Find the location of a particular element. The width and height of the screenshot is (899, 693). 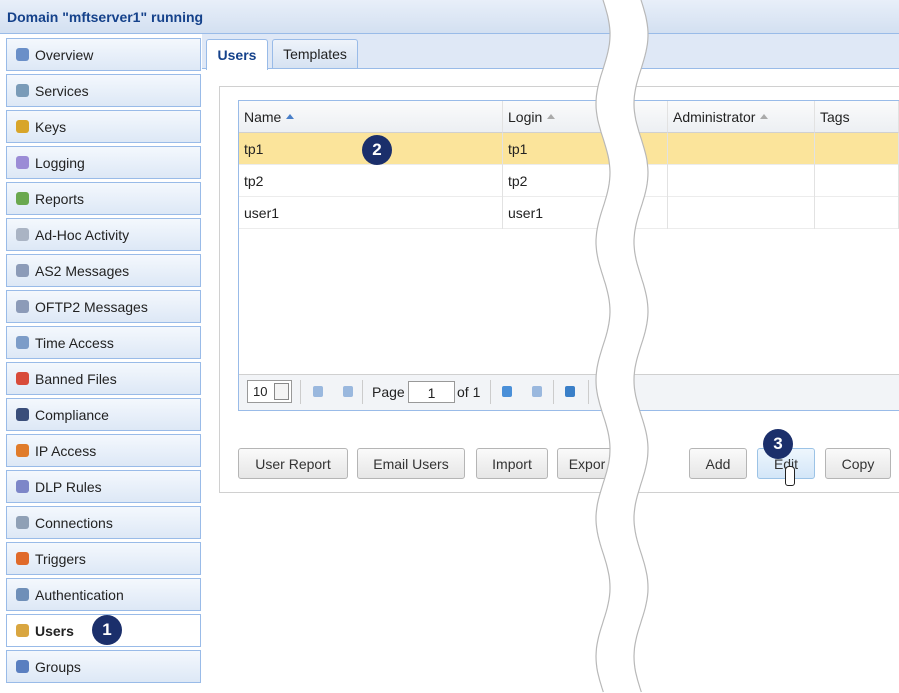

sidebar-item: Authentication is located at coordinates (103, 594).